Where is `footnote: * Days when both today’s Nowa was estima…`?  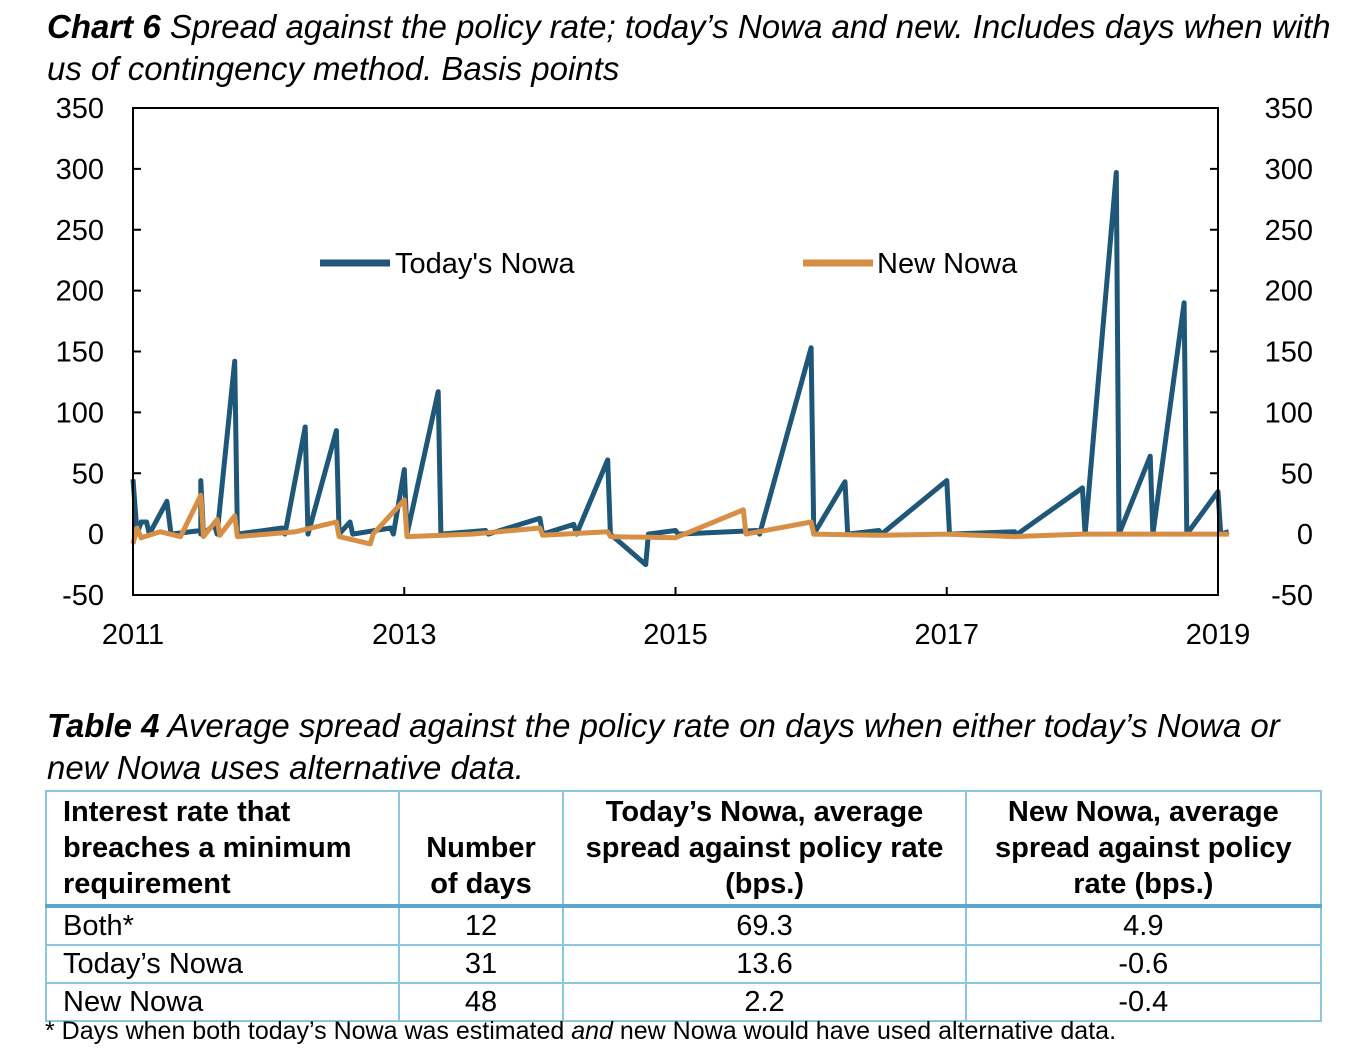
footnote: * Days when both today’s Nowa was estima… is located at coordinates (580, 1031).